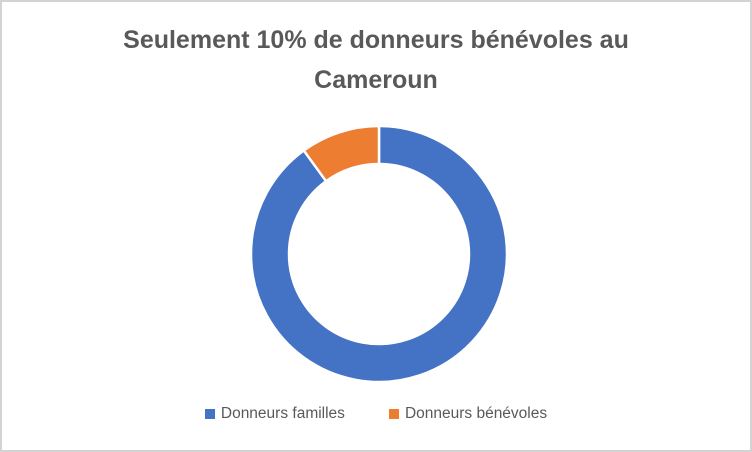  Describe the element at coordinates (376, 40) in the screenshot. I see `chart-title-line-1: Seulement 10% de donneurs bénévoles au` at that location.